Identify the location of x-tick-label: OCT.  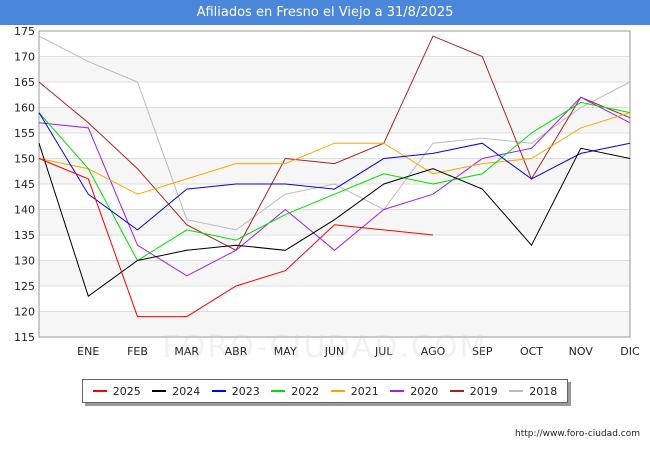
(531, 351).